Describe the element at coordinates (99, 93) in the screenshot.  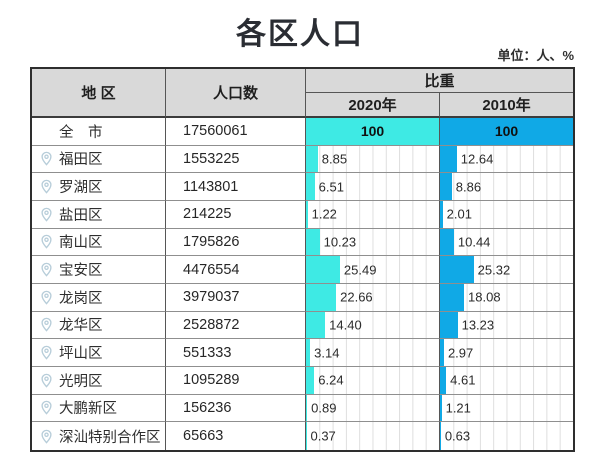
I see `header-district: 地 区` at that location.